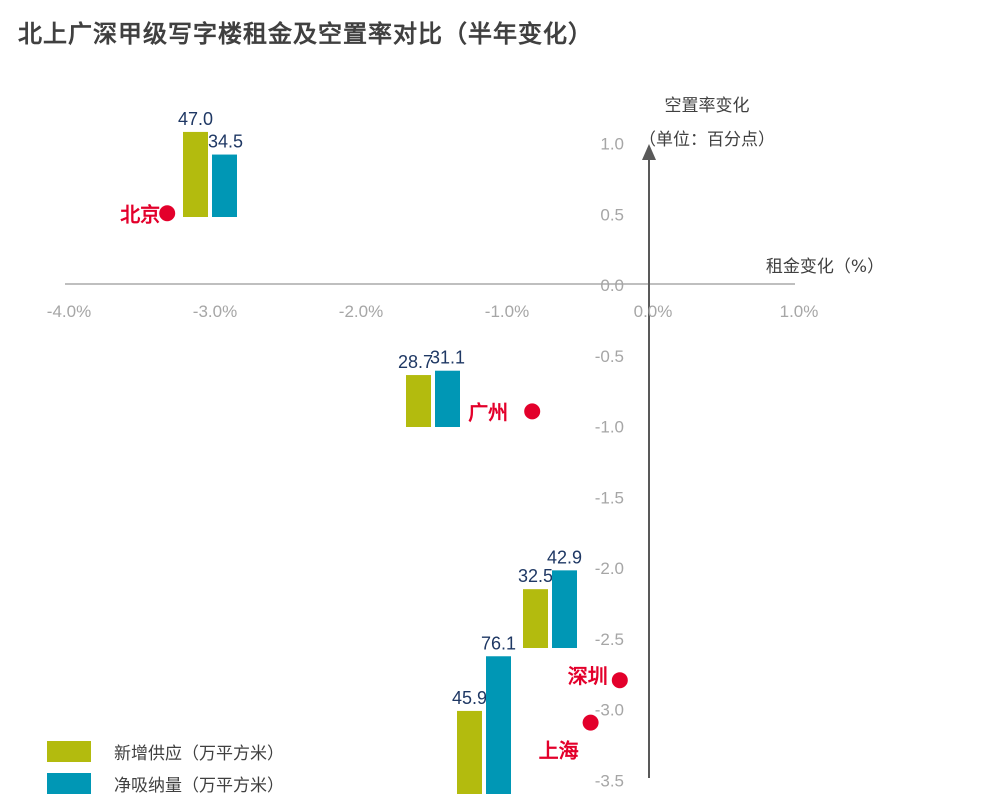  What do you see at coordinates (609, 463) in the screenshot?
I see `y-tick-labels: 1.0 0.5 0.0 -0.5 -1.0 -1.5 -2.0 -2.5 -3.0 -3.5` at bounding box center [609, 463].